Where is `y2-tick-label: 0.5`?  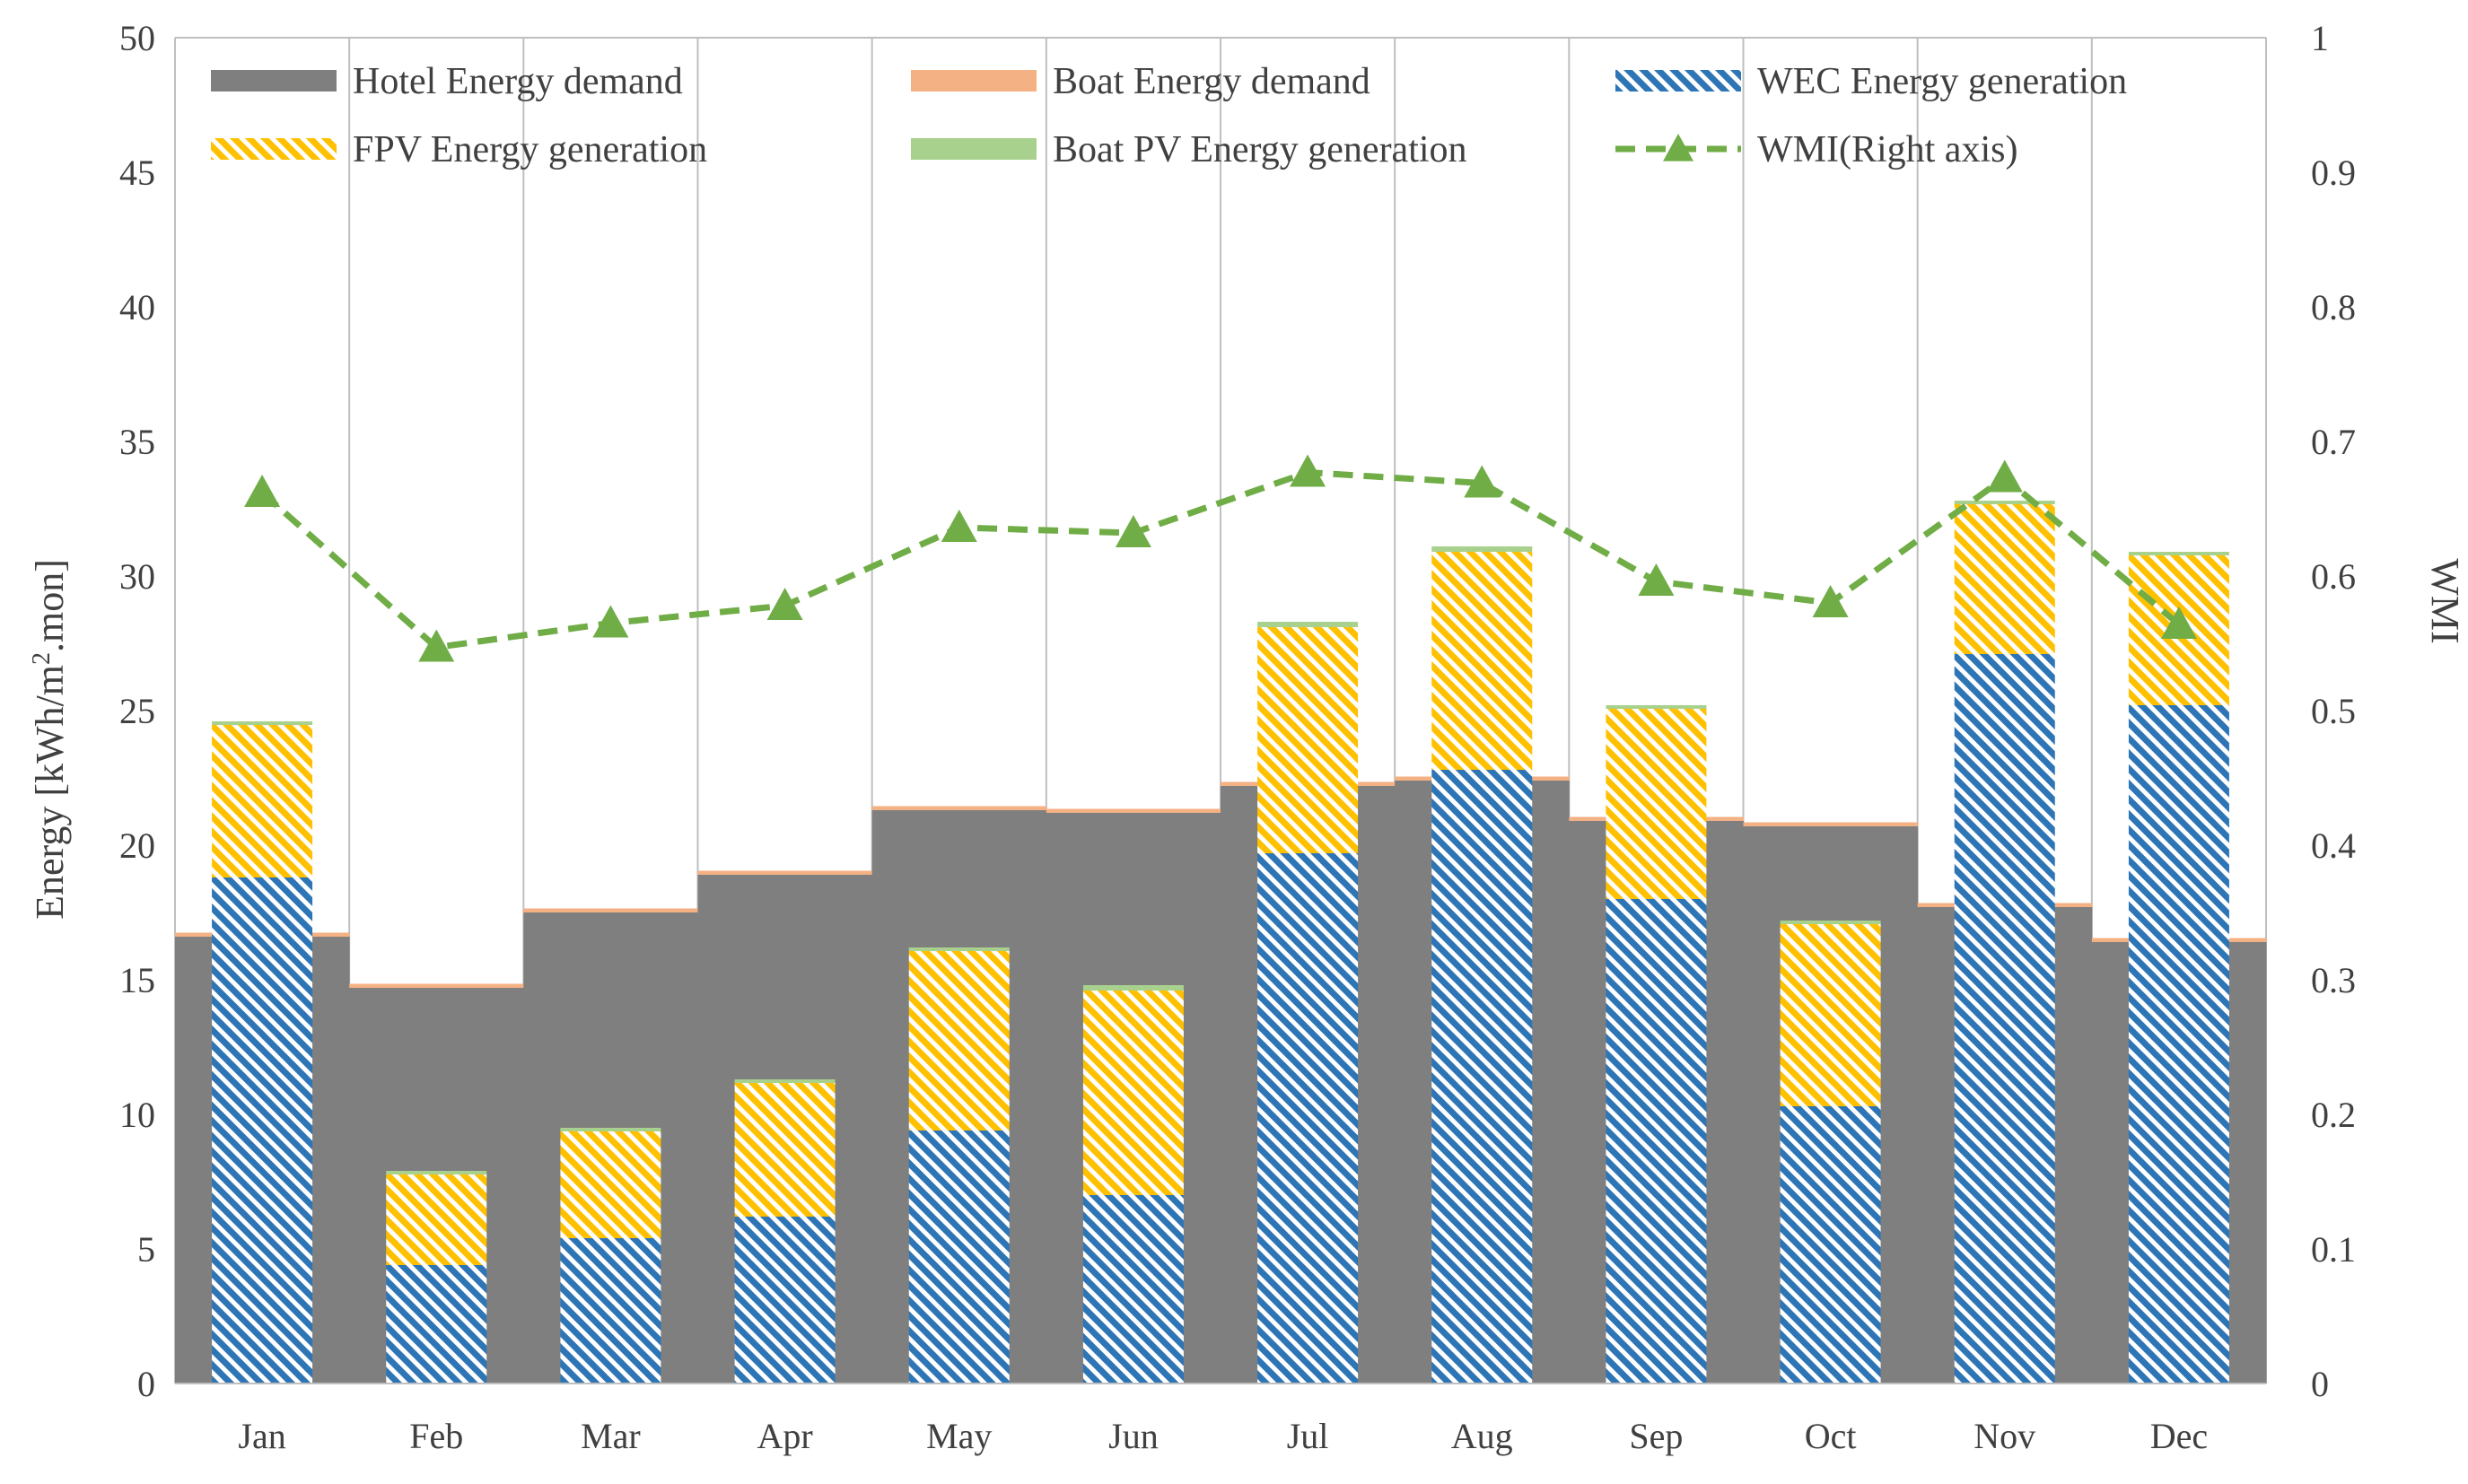 y2-tick-label: 0.5 is located at coordinates (2334, 711).